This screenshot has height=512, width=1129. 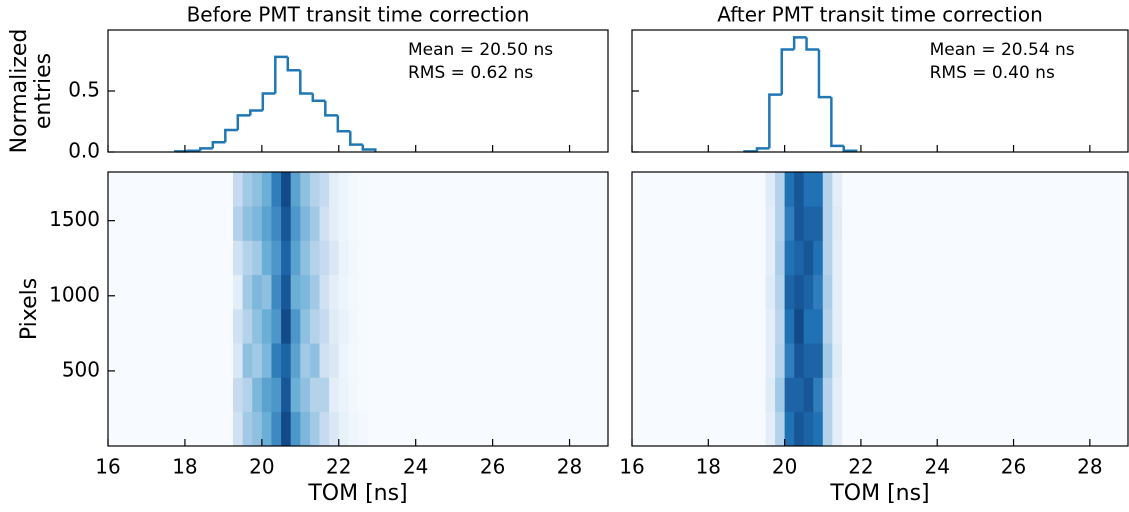 What do you see at coordinates (992, 73) in the screenshot?
I see `annotation: RMS = 0.40 ns` at bounding box center [992, 73].